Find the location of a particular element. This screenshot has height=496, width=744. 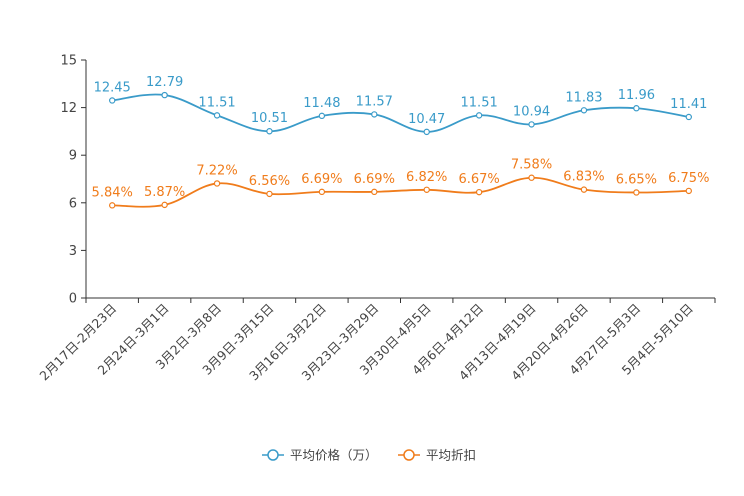

data-label: 6.82% is located at coordinates (426, 177).